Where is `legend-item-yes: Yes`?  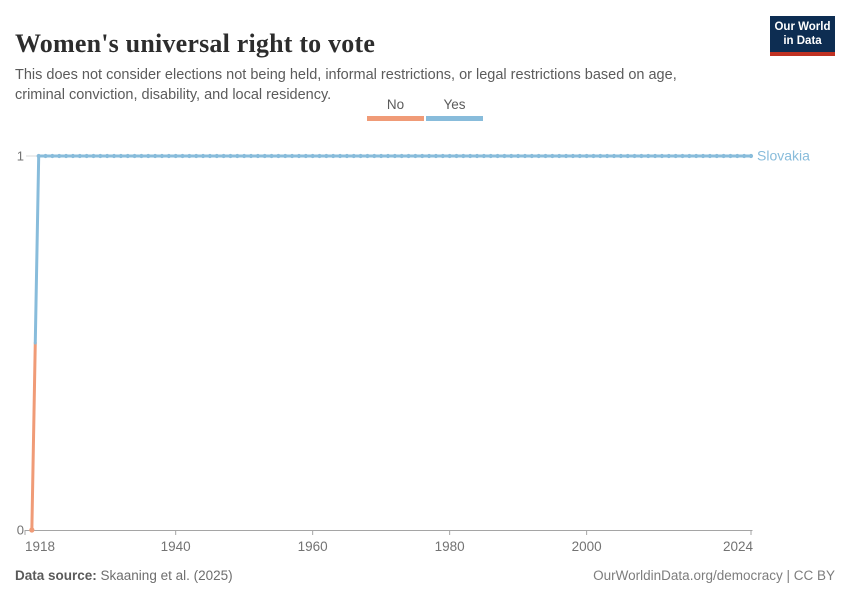
legend-item-yes: Yes is located at coordinates (454, 109).